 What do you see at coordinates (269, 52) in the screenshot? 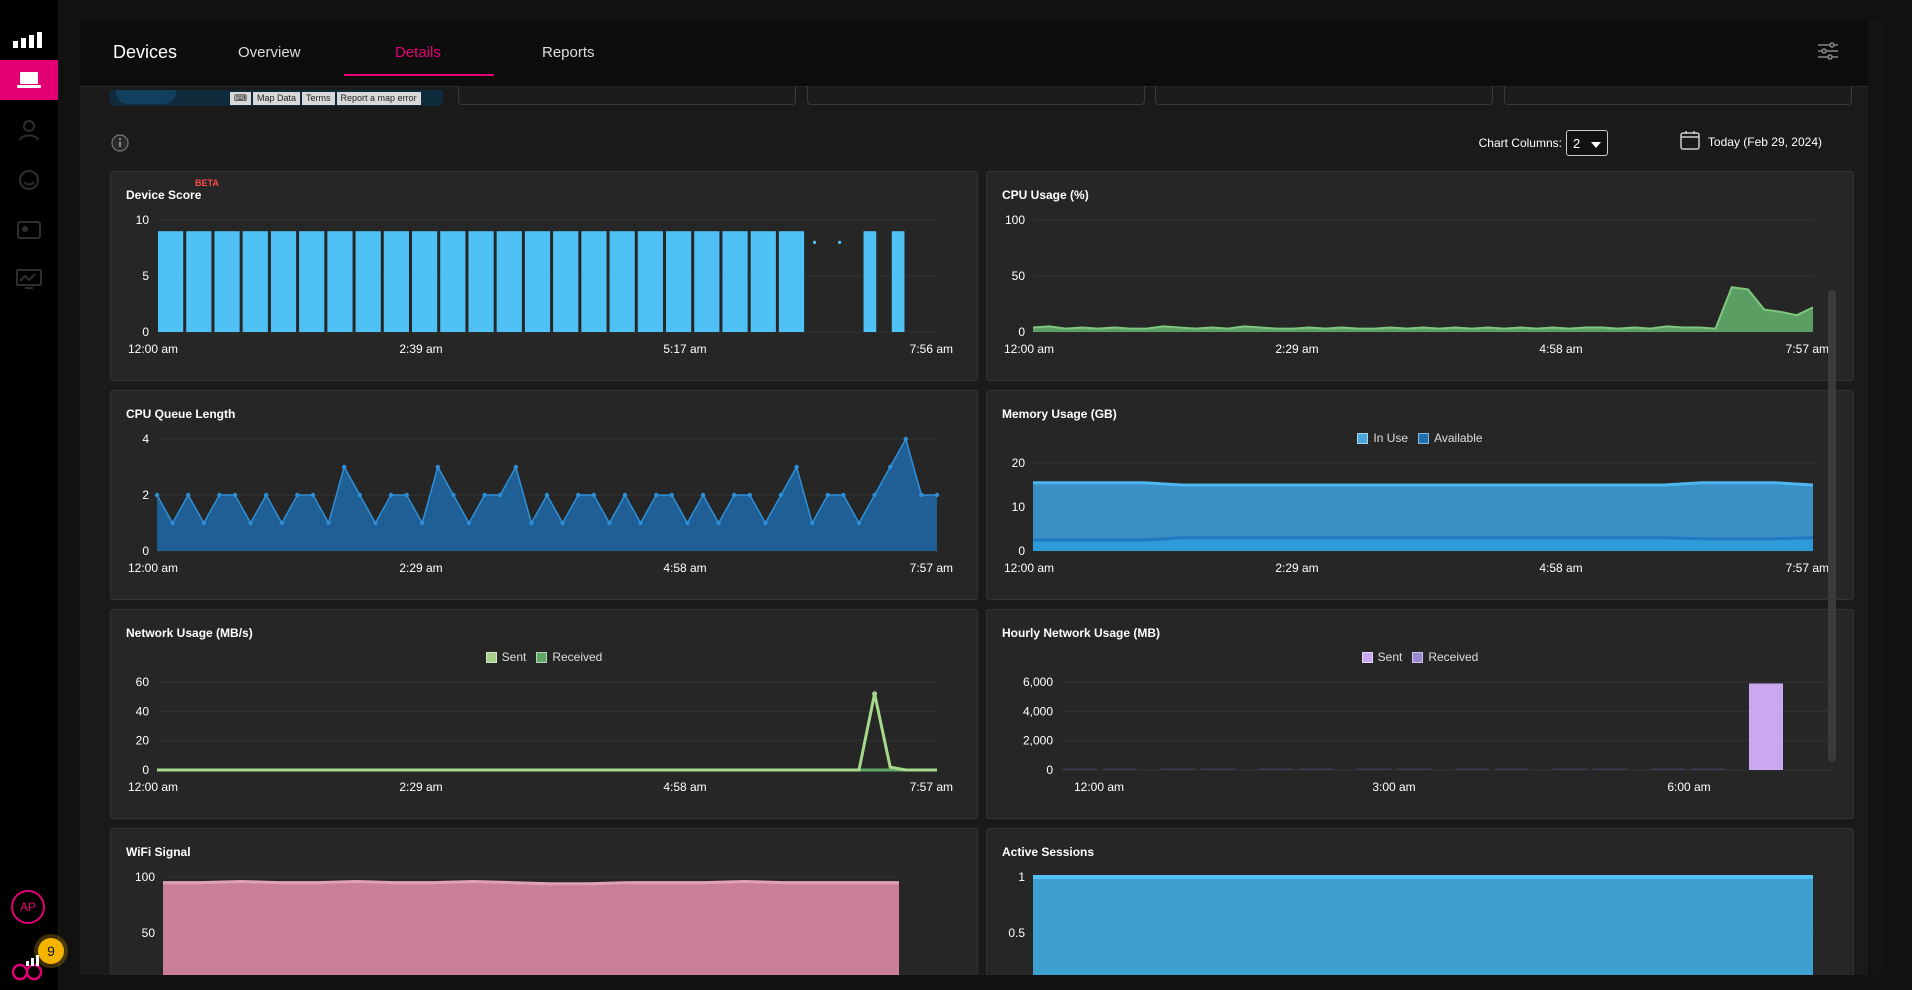
I see `tab-overview: Overview` at bounding box center [269, 52].